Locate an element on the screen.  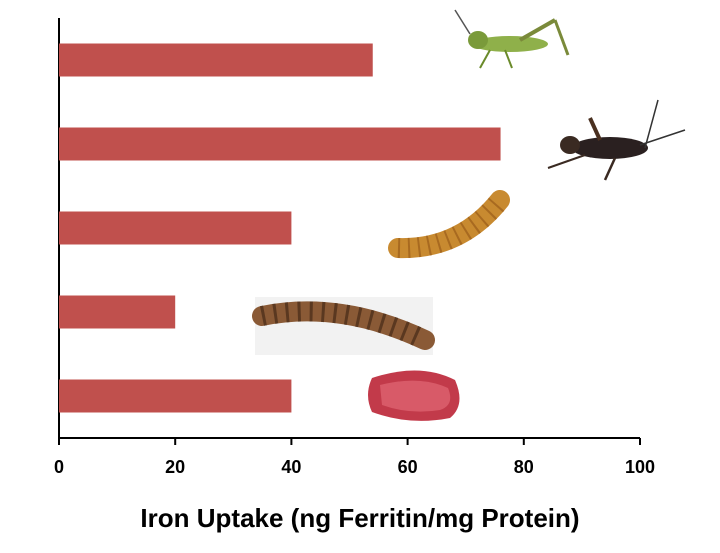
cricket-image is located at coordinates (616, 140).